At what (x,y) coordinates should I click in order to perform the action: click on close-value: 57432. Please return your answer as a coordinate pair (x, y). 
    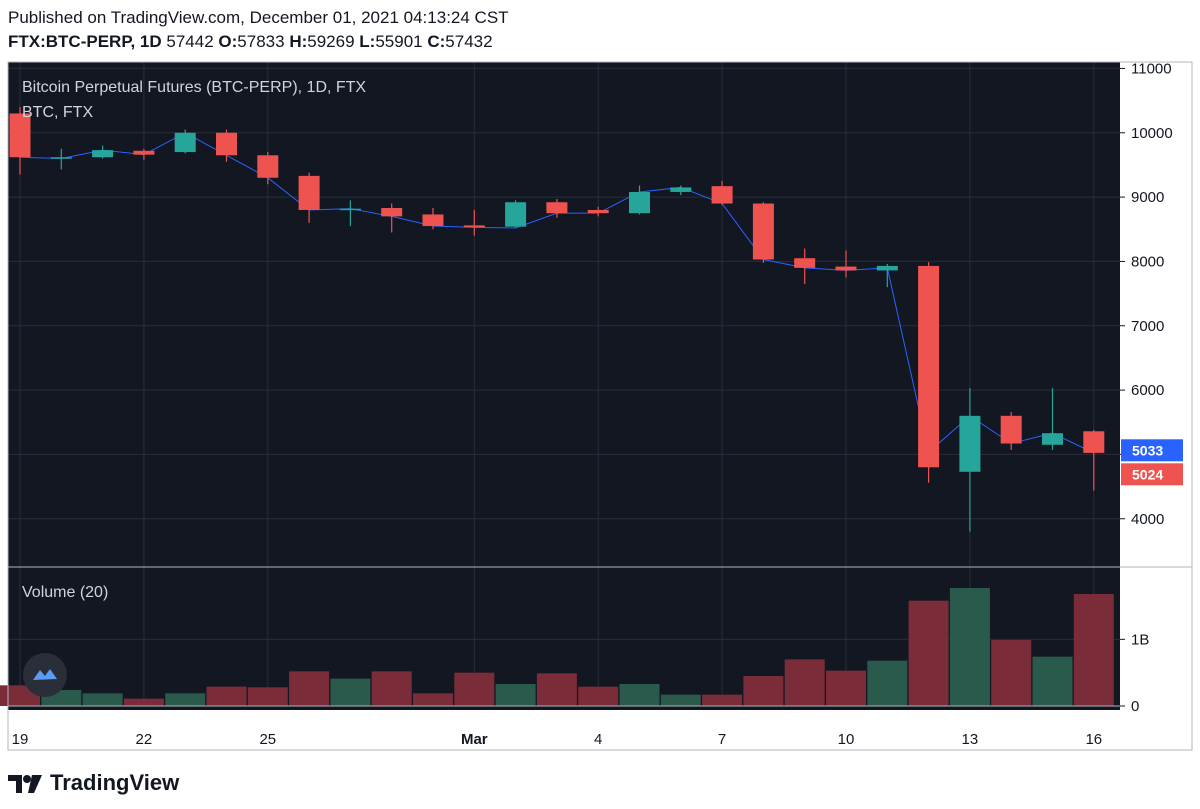
    Looking at the image, I should click on (469, 41).